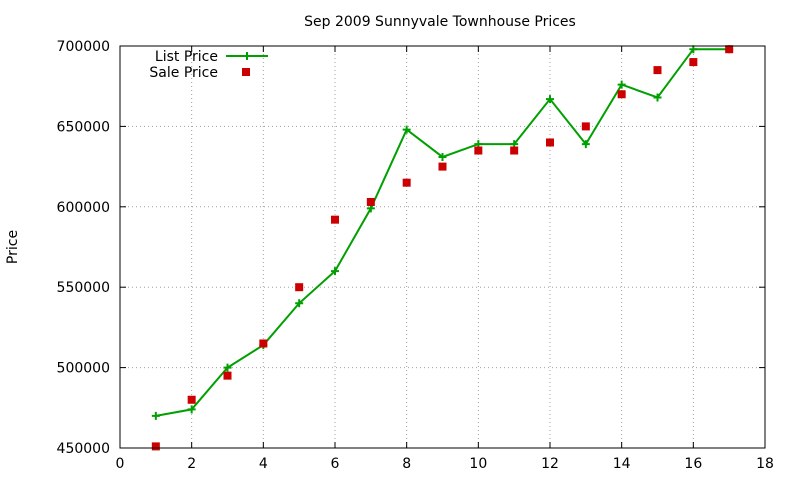  I want to click on legend-label: List Price, so click(186, 57).